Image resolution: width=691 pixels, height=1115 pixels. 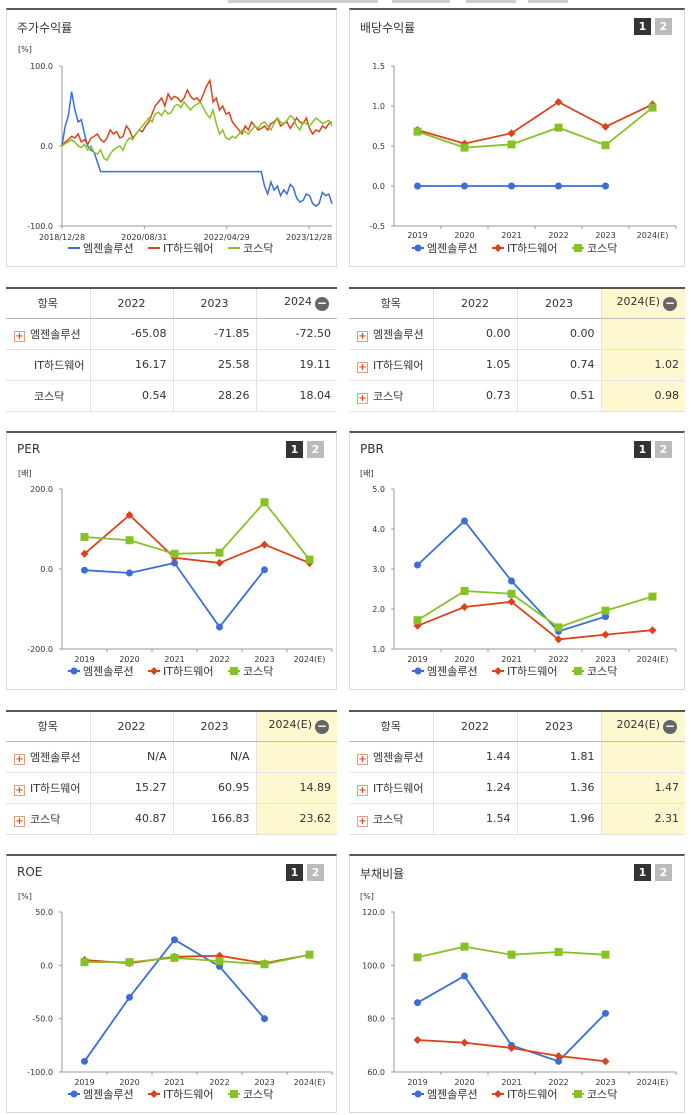 What do you see at coordinates (558, 757) in the screenshot?
I see `cell: 1.81` at bounding box center [558, 757].